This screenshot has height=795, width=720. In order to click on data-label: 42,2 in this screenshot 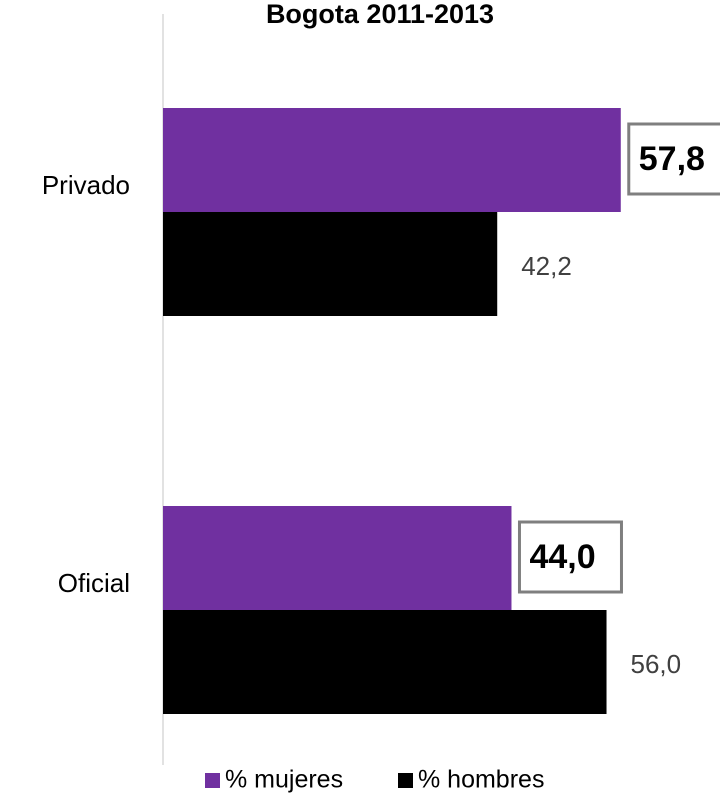, I will do `click(546, 266)`.